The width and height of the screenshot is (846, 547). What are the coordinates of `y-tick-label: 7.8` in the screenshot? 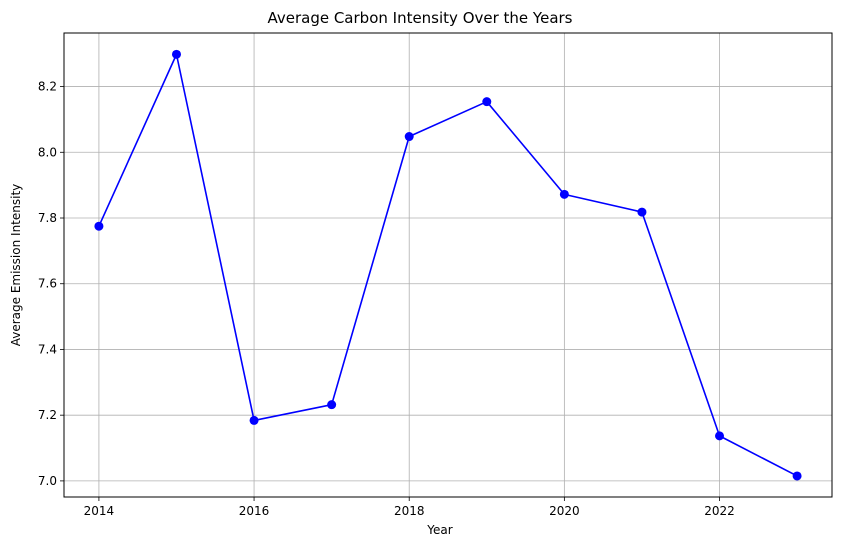 It's located at (47, 218).